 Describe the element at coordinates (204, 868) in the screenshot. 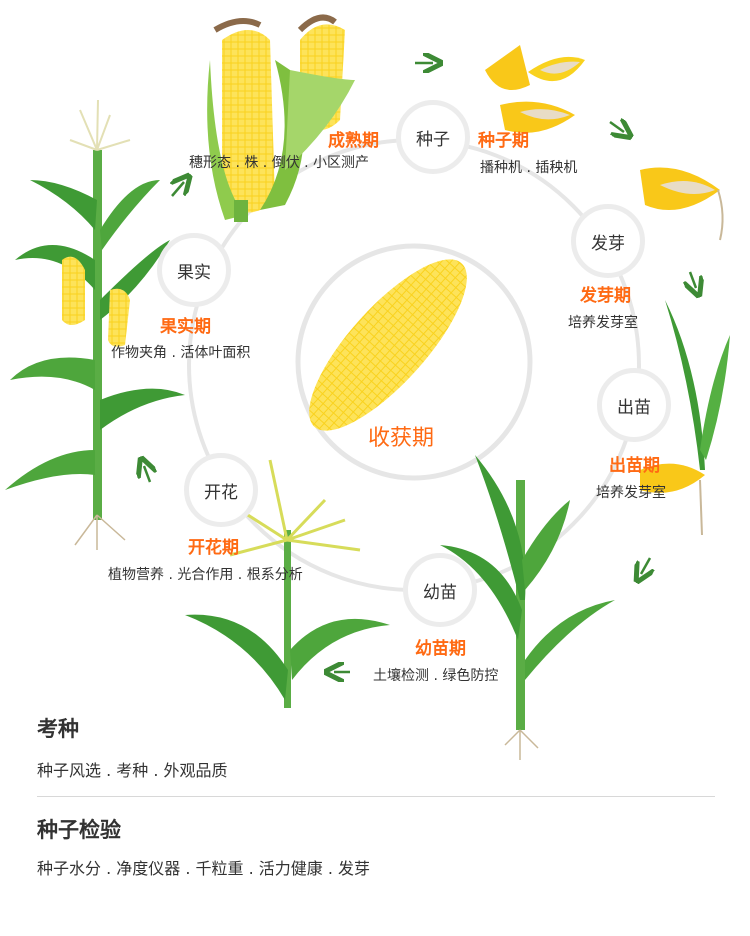

I see `section-desc-seed-test: 种子水分 . 净度仪器 . 千粒重 . 活力健康 . 发芽` at that location.